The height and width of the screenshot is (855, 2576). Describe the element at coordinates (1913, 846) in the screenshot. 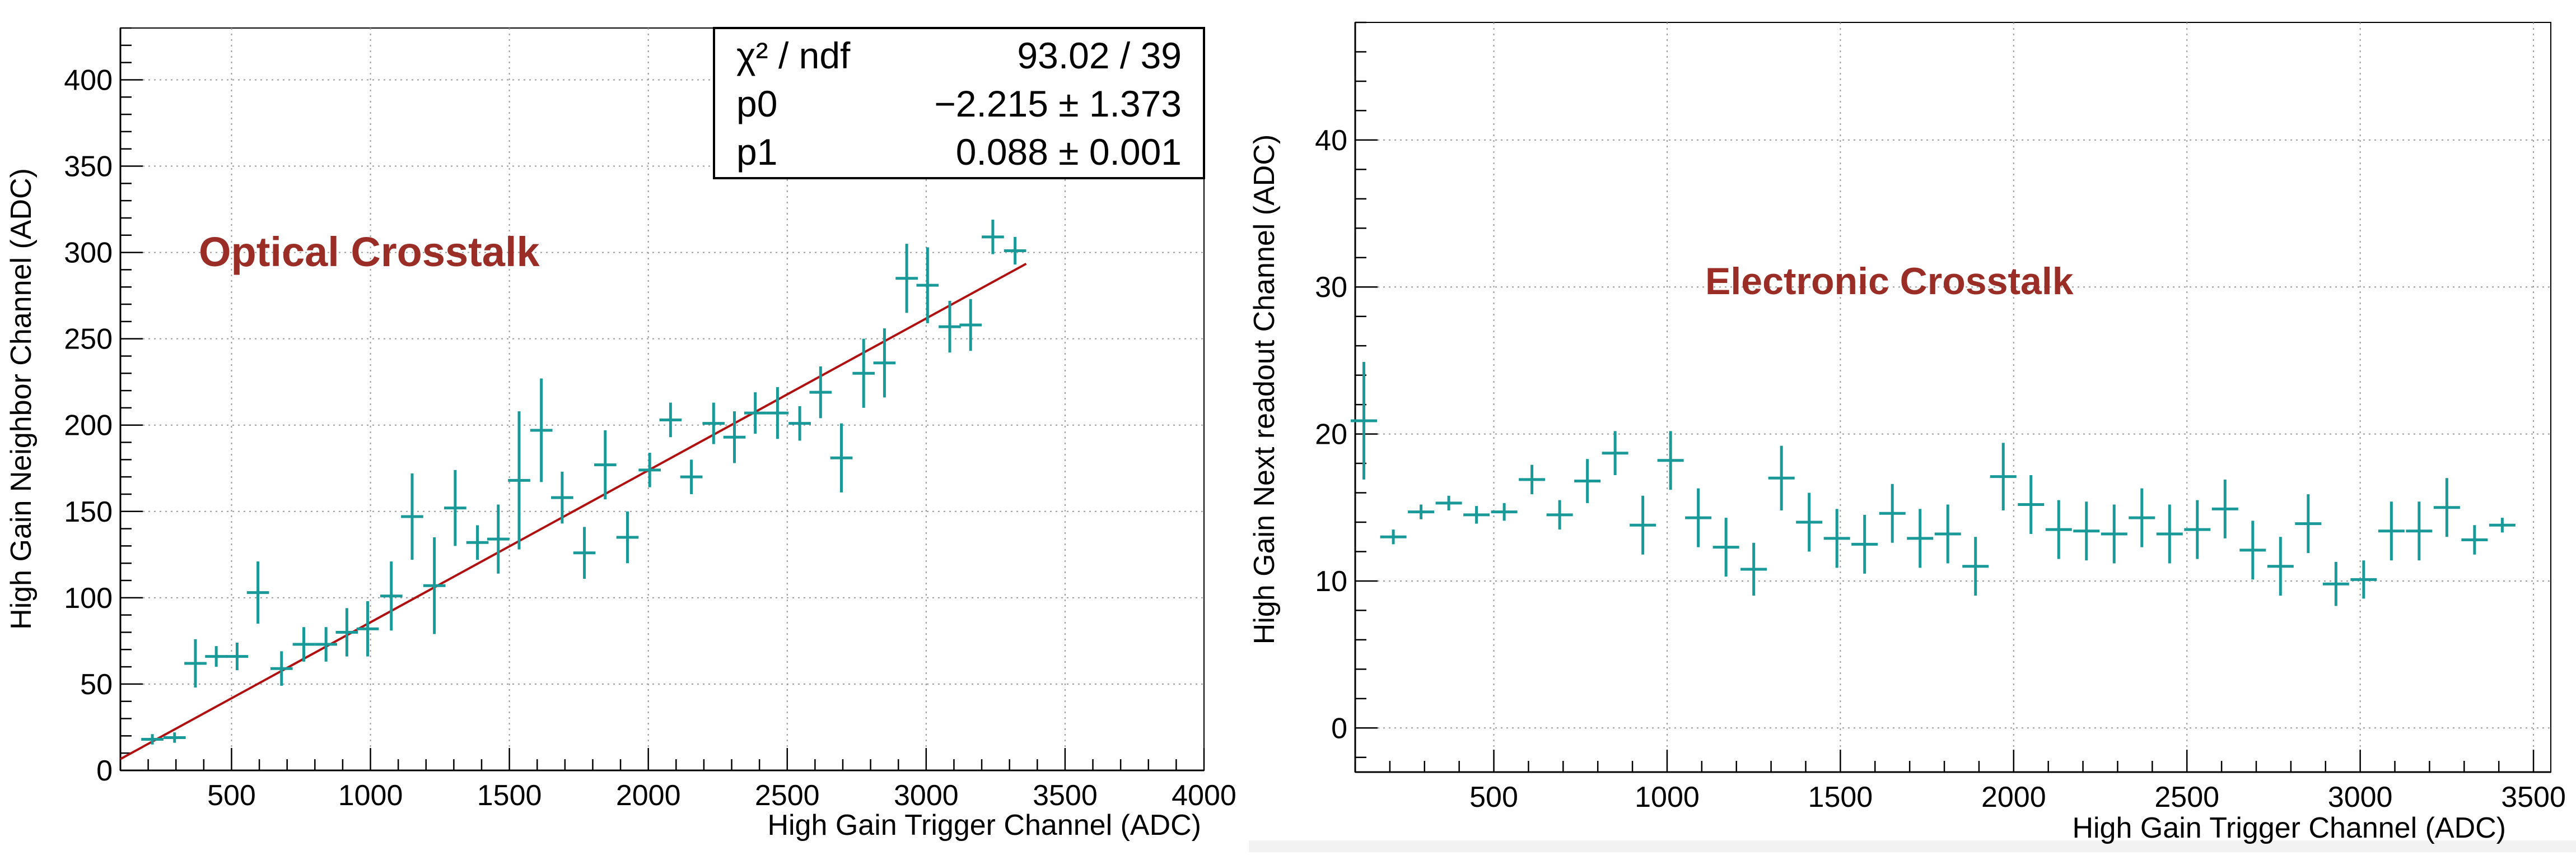

I see `panel-bottom-shade` at that location.